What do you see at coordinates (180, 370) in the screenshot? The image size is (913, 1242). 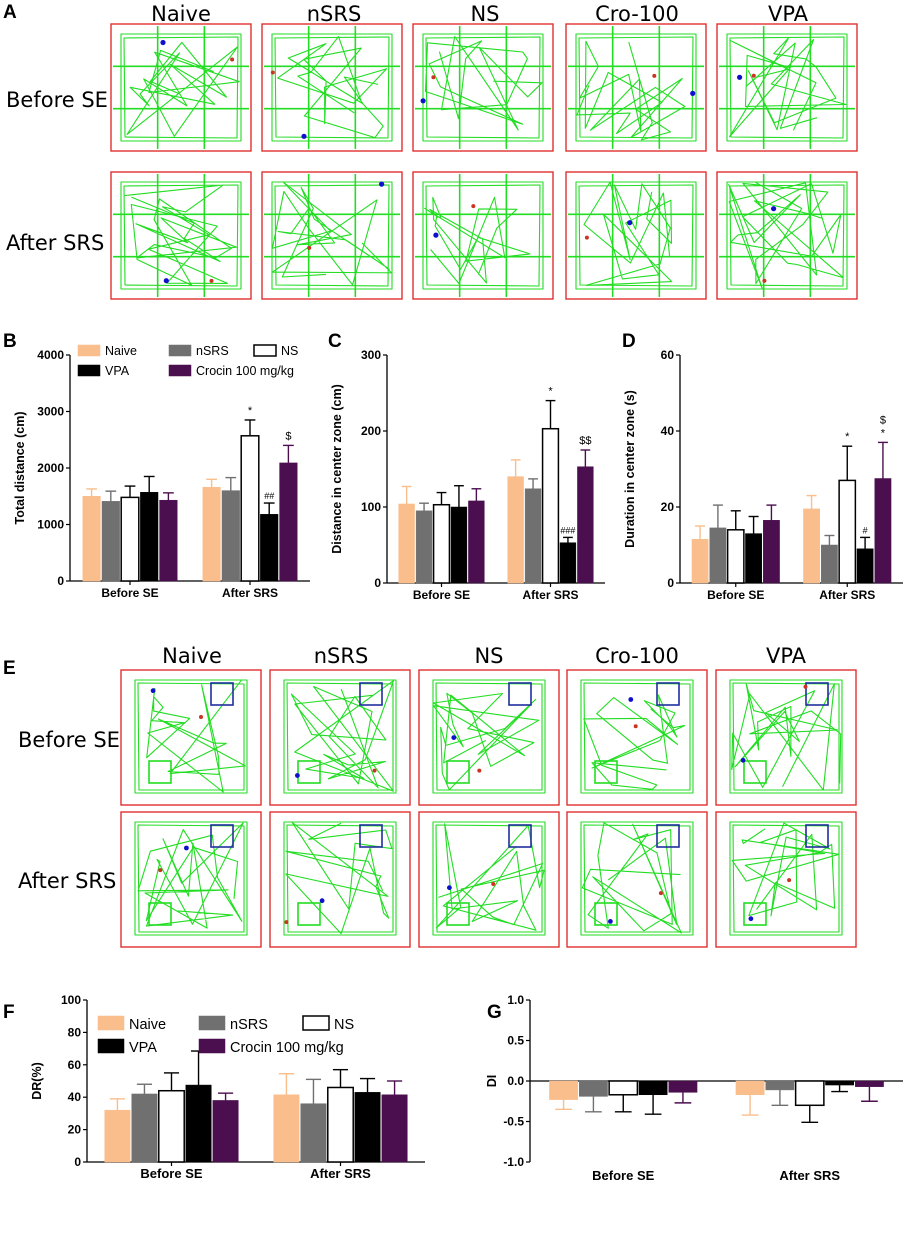 I see `legend-swatch-crocin` at bounding box center [180, 370].